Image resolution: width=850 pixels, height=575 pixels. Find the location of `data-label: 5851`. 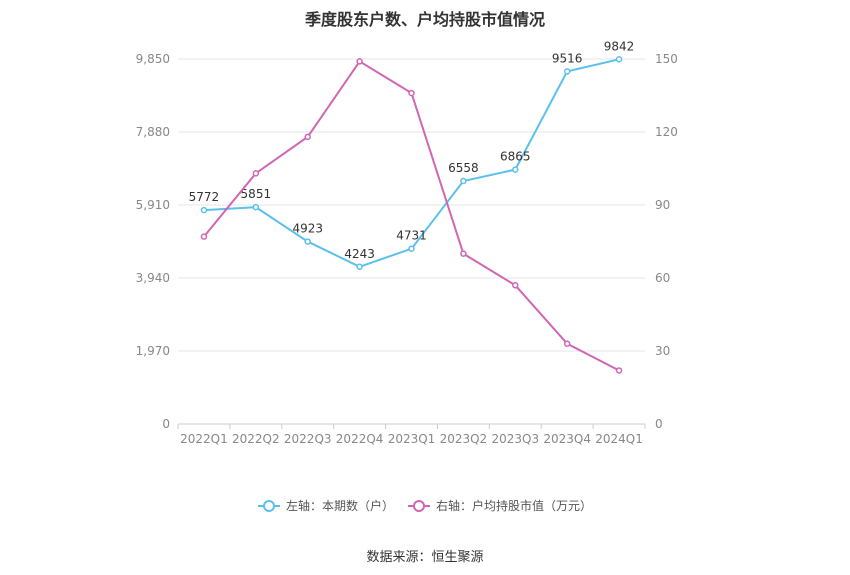

data-label: 5851 is located at coordinates (256, 194).